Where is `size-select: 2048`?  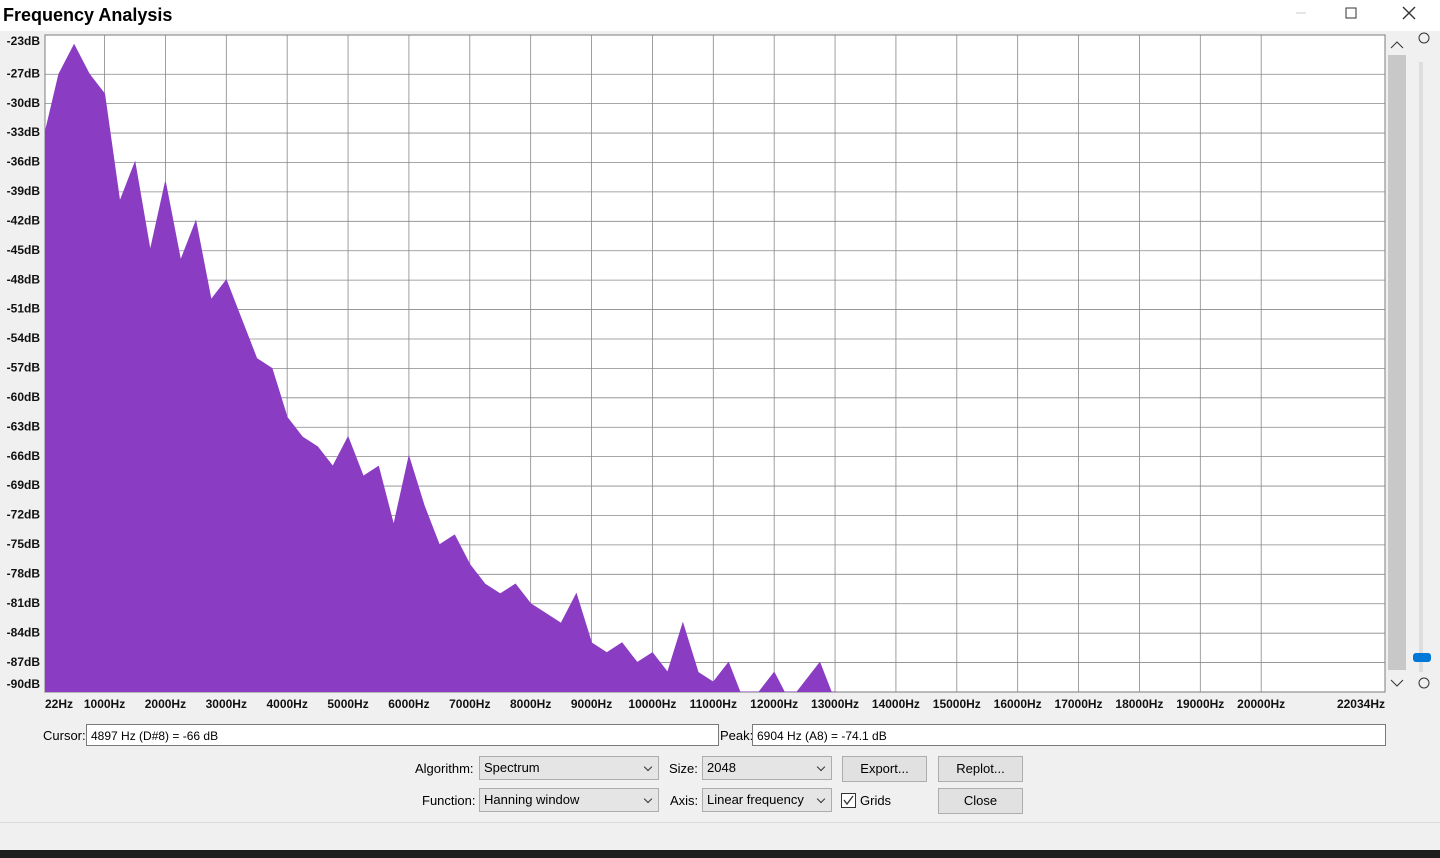 size-select: 2048 is located at coordinates (767, 768).